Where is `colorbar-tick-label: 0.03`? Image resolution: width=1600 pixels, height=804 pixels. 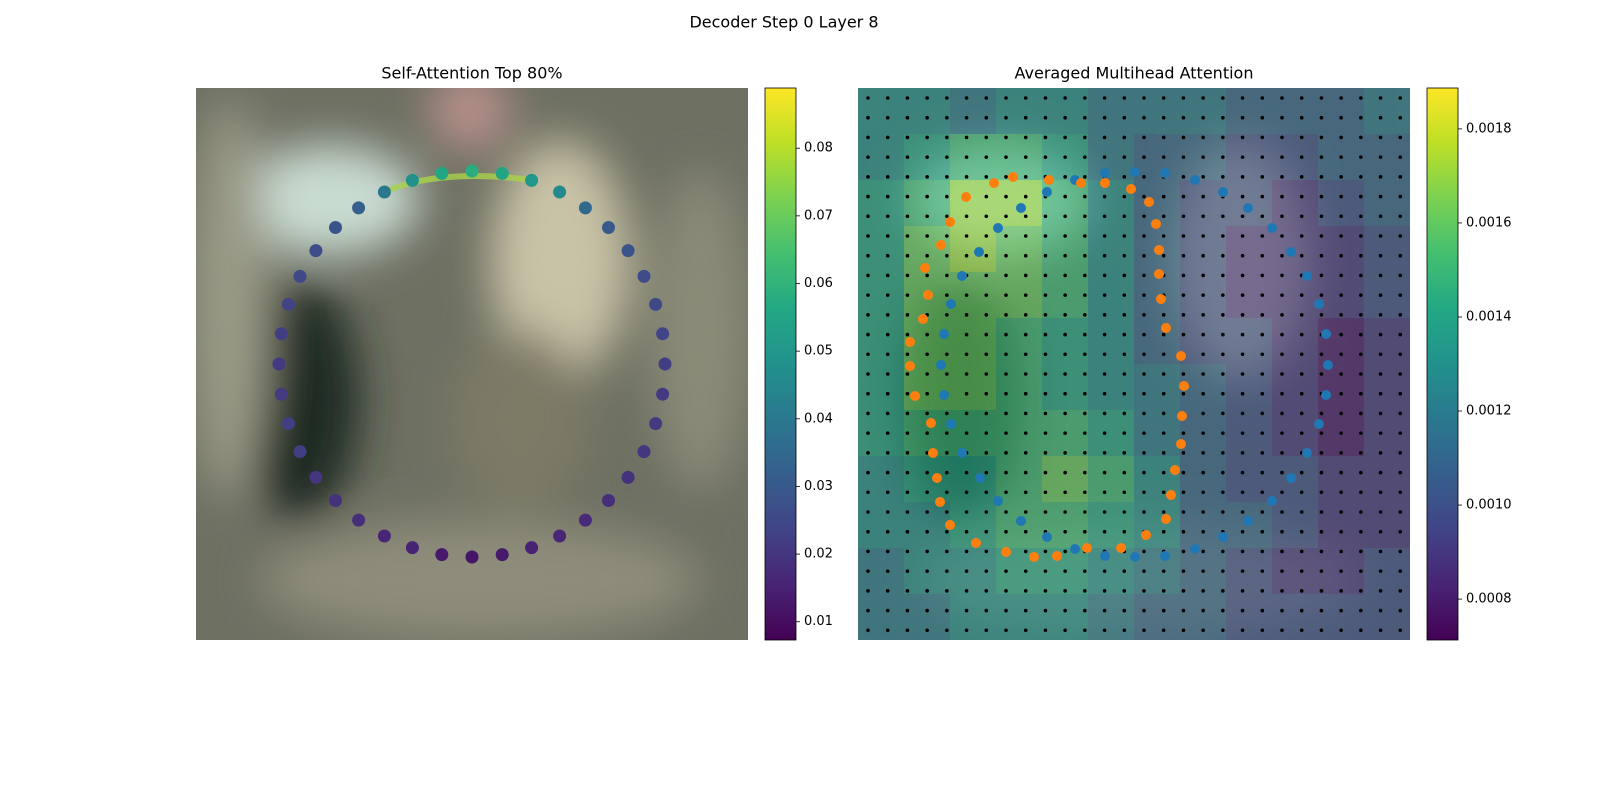 colorbar-tick-label: 0.03 is located at coordinates (818, 486).